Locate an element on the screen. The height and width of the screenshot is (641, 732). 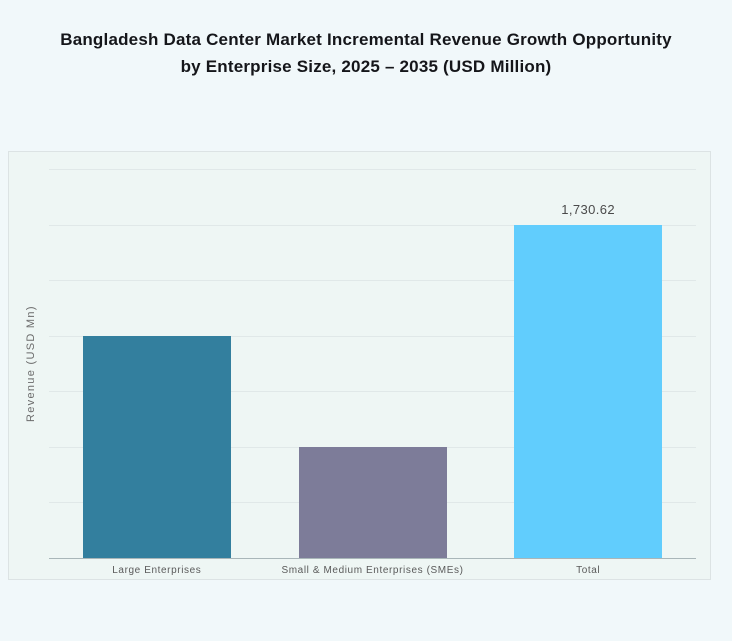
x-axis-label-small-medium-enterprises-smes: Small & Medium Enterprises (SMEs) is located at coordinates (372, 570).